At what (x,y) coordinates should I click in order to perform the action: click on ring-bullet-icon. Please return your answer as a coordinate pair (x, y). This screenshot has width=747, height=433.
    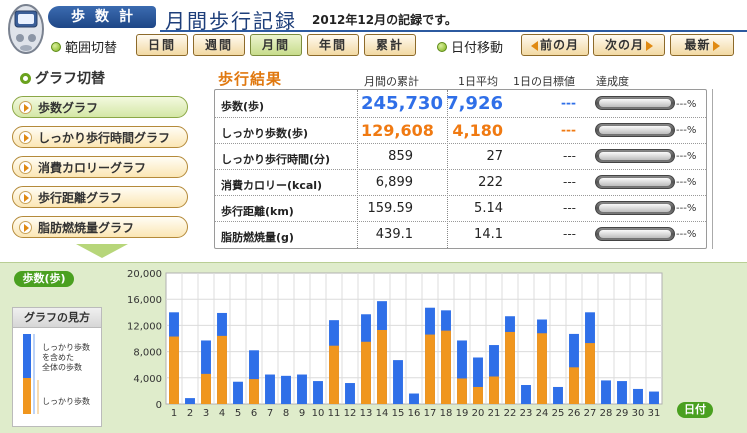
    Looking at the image, I should click on (25, 78).